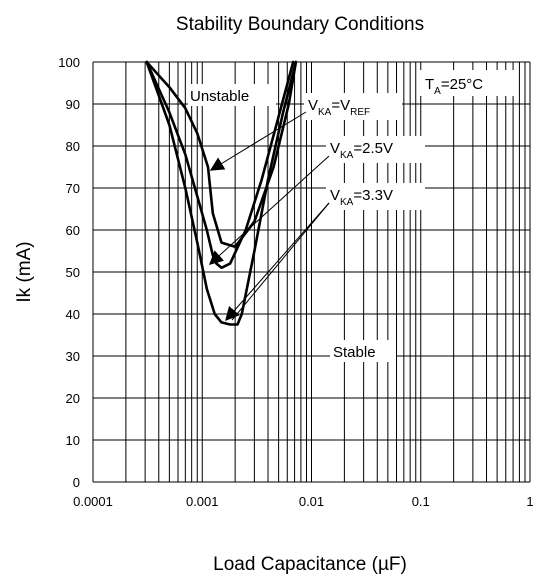 This screenshot has height=586, width=536. I want to click on v33-v: V, so click(335, 195).